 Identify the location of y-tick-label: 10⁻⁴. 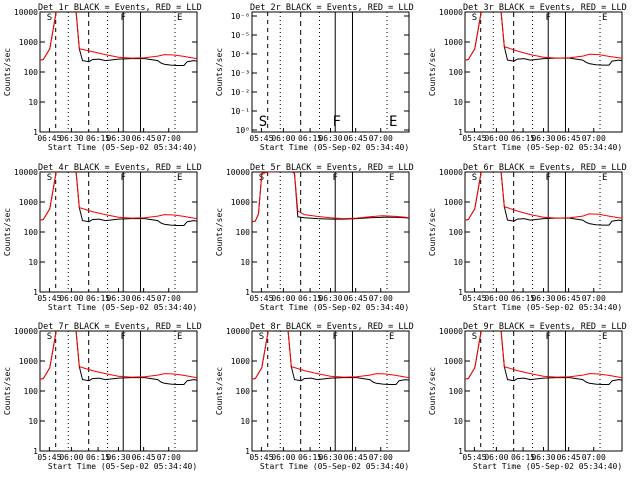
(240, 54).